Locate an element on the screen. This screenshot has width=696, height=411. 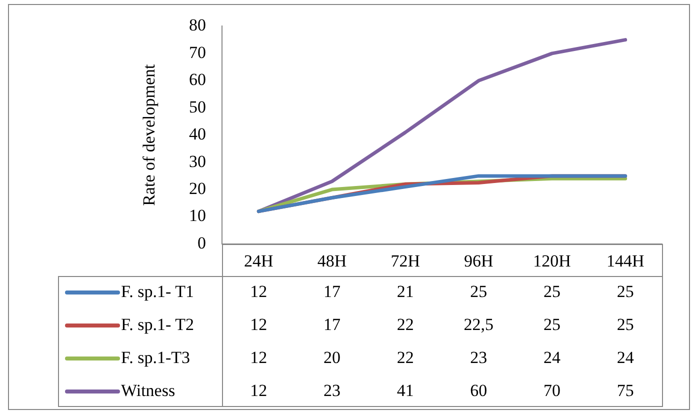
x-tick-label: 96H is located at coordinates (479, 261).